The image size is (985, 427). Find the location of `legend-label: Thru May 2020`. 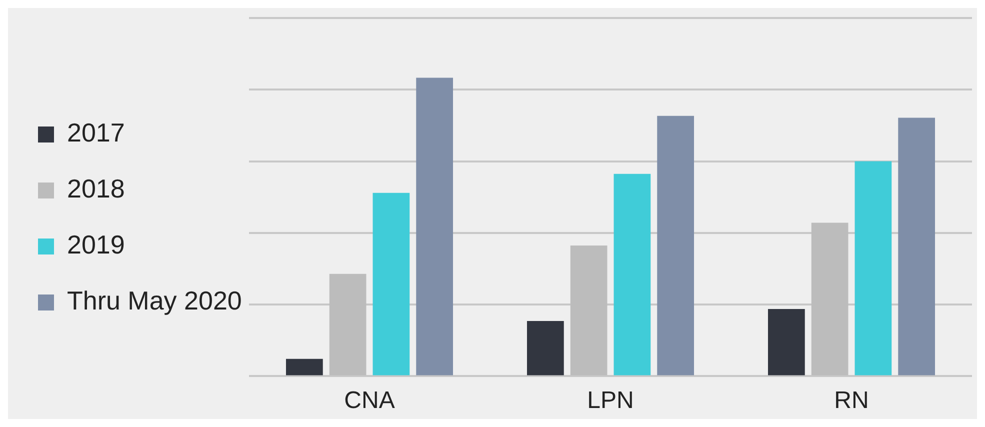

legend-label: Thru May 2020 is located at coordinates (154, 301).